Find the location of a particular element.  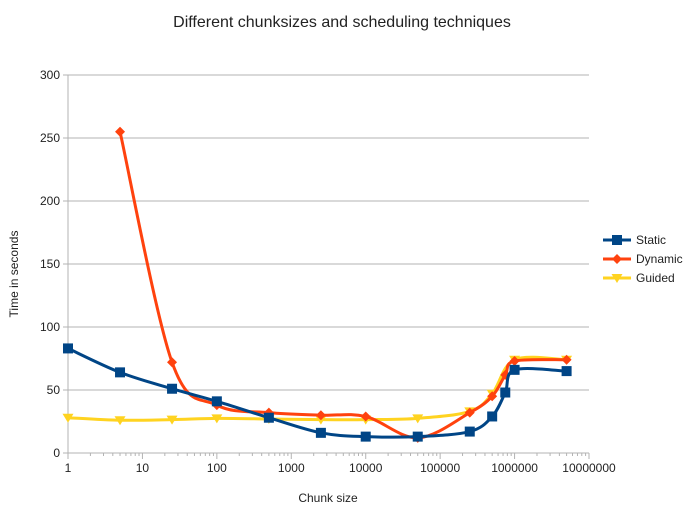

y-axis-title: Time in seconds is located at coordinates (14, 274).